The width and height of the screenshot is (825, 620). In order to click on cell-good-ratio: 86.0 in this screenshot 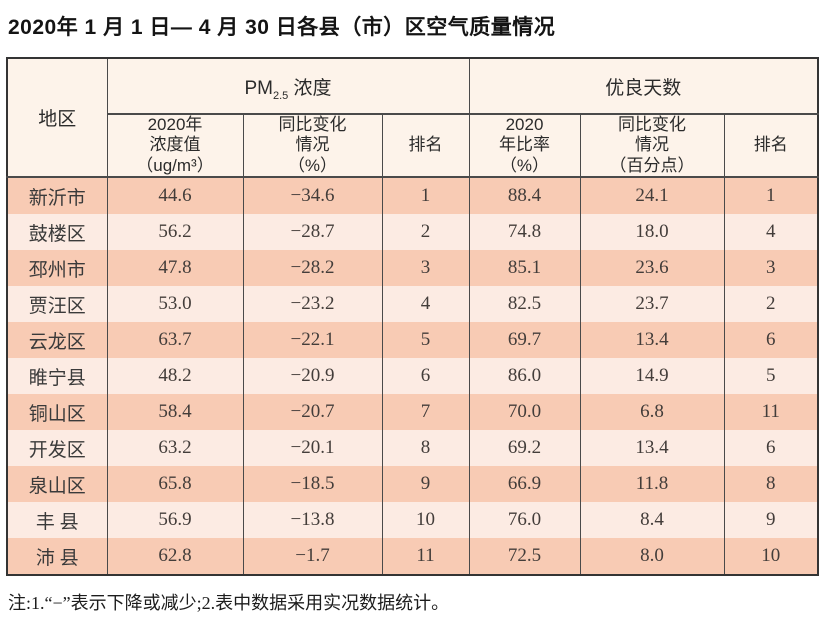, I will do `click(524, 376)`.